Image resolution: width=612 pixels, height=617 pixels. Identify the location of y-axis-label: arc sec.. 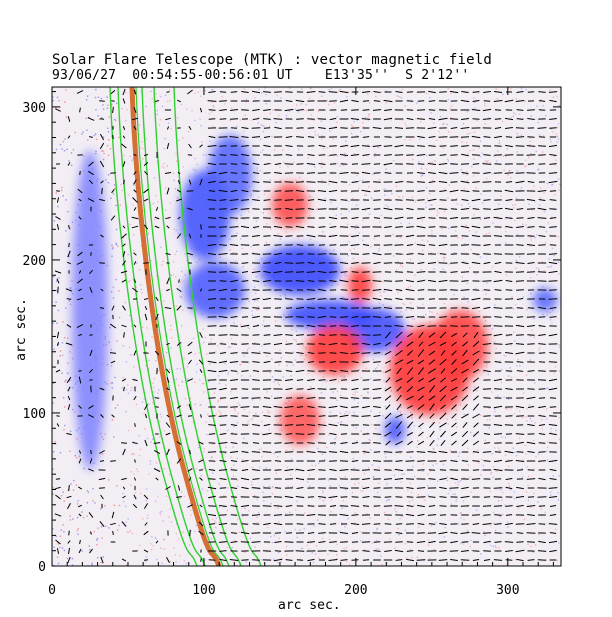
(21, 329).